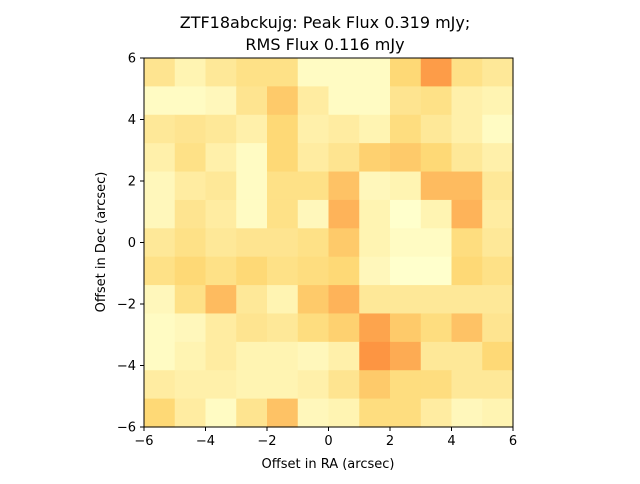  Describe the element at coordinates (126, 305) in the screenshot. I see `y-tick-label: −2` at that location.